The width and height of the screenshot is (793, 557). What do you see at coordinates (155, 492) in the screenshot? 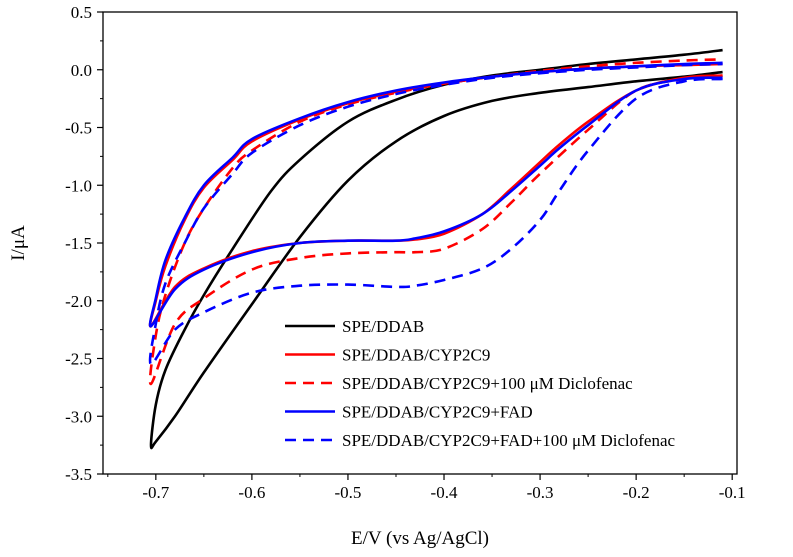
I see `x-tick-label: -0.7` at bounding box center [155, 492].